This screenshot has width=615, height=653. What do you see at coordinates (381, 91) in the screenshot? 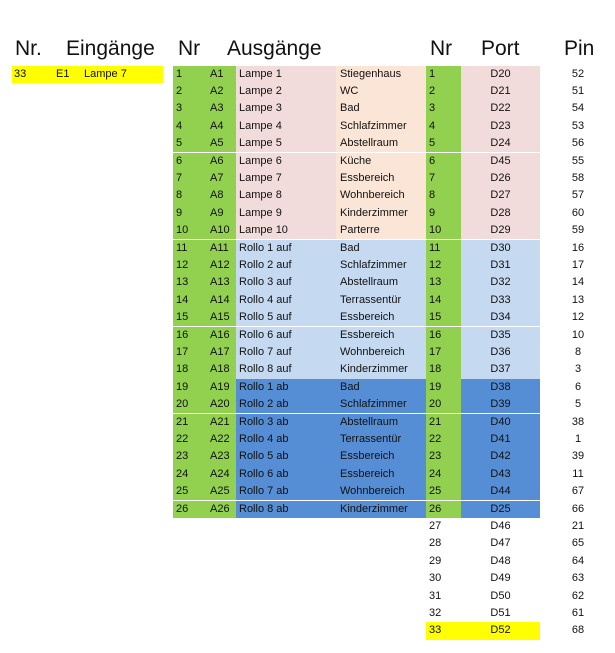
I see `output-room-cell: WC` at bounding box center [381, 91].